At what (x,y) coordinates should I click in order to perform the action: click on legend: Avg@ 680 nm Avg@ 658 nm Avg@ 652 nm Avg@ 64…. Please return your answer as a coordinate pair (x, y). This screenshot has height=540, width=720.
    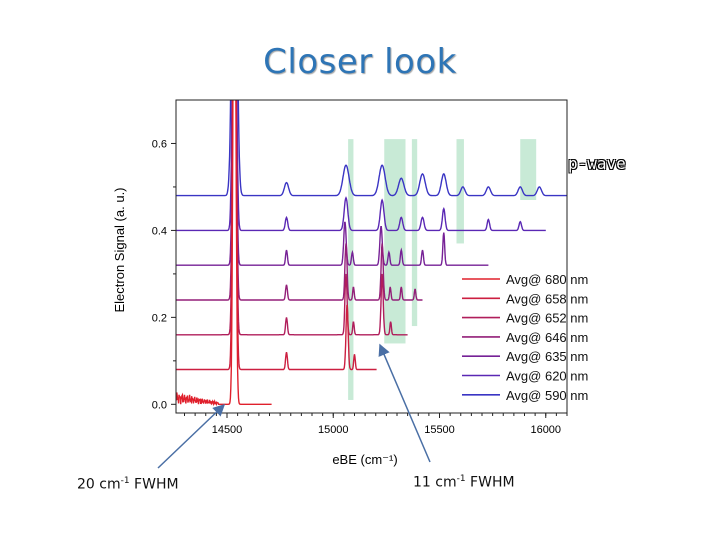
    Looking at the image, I should click on (525, 337).